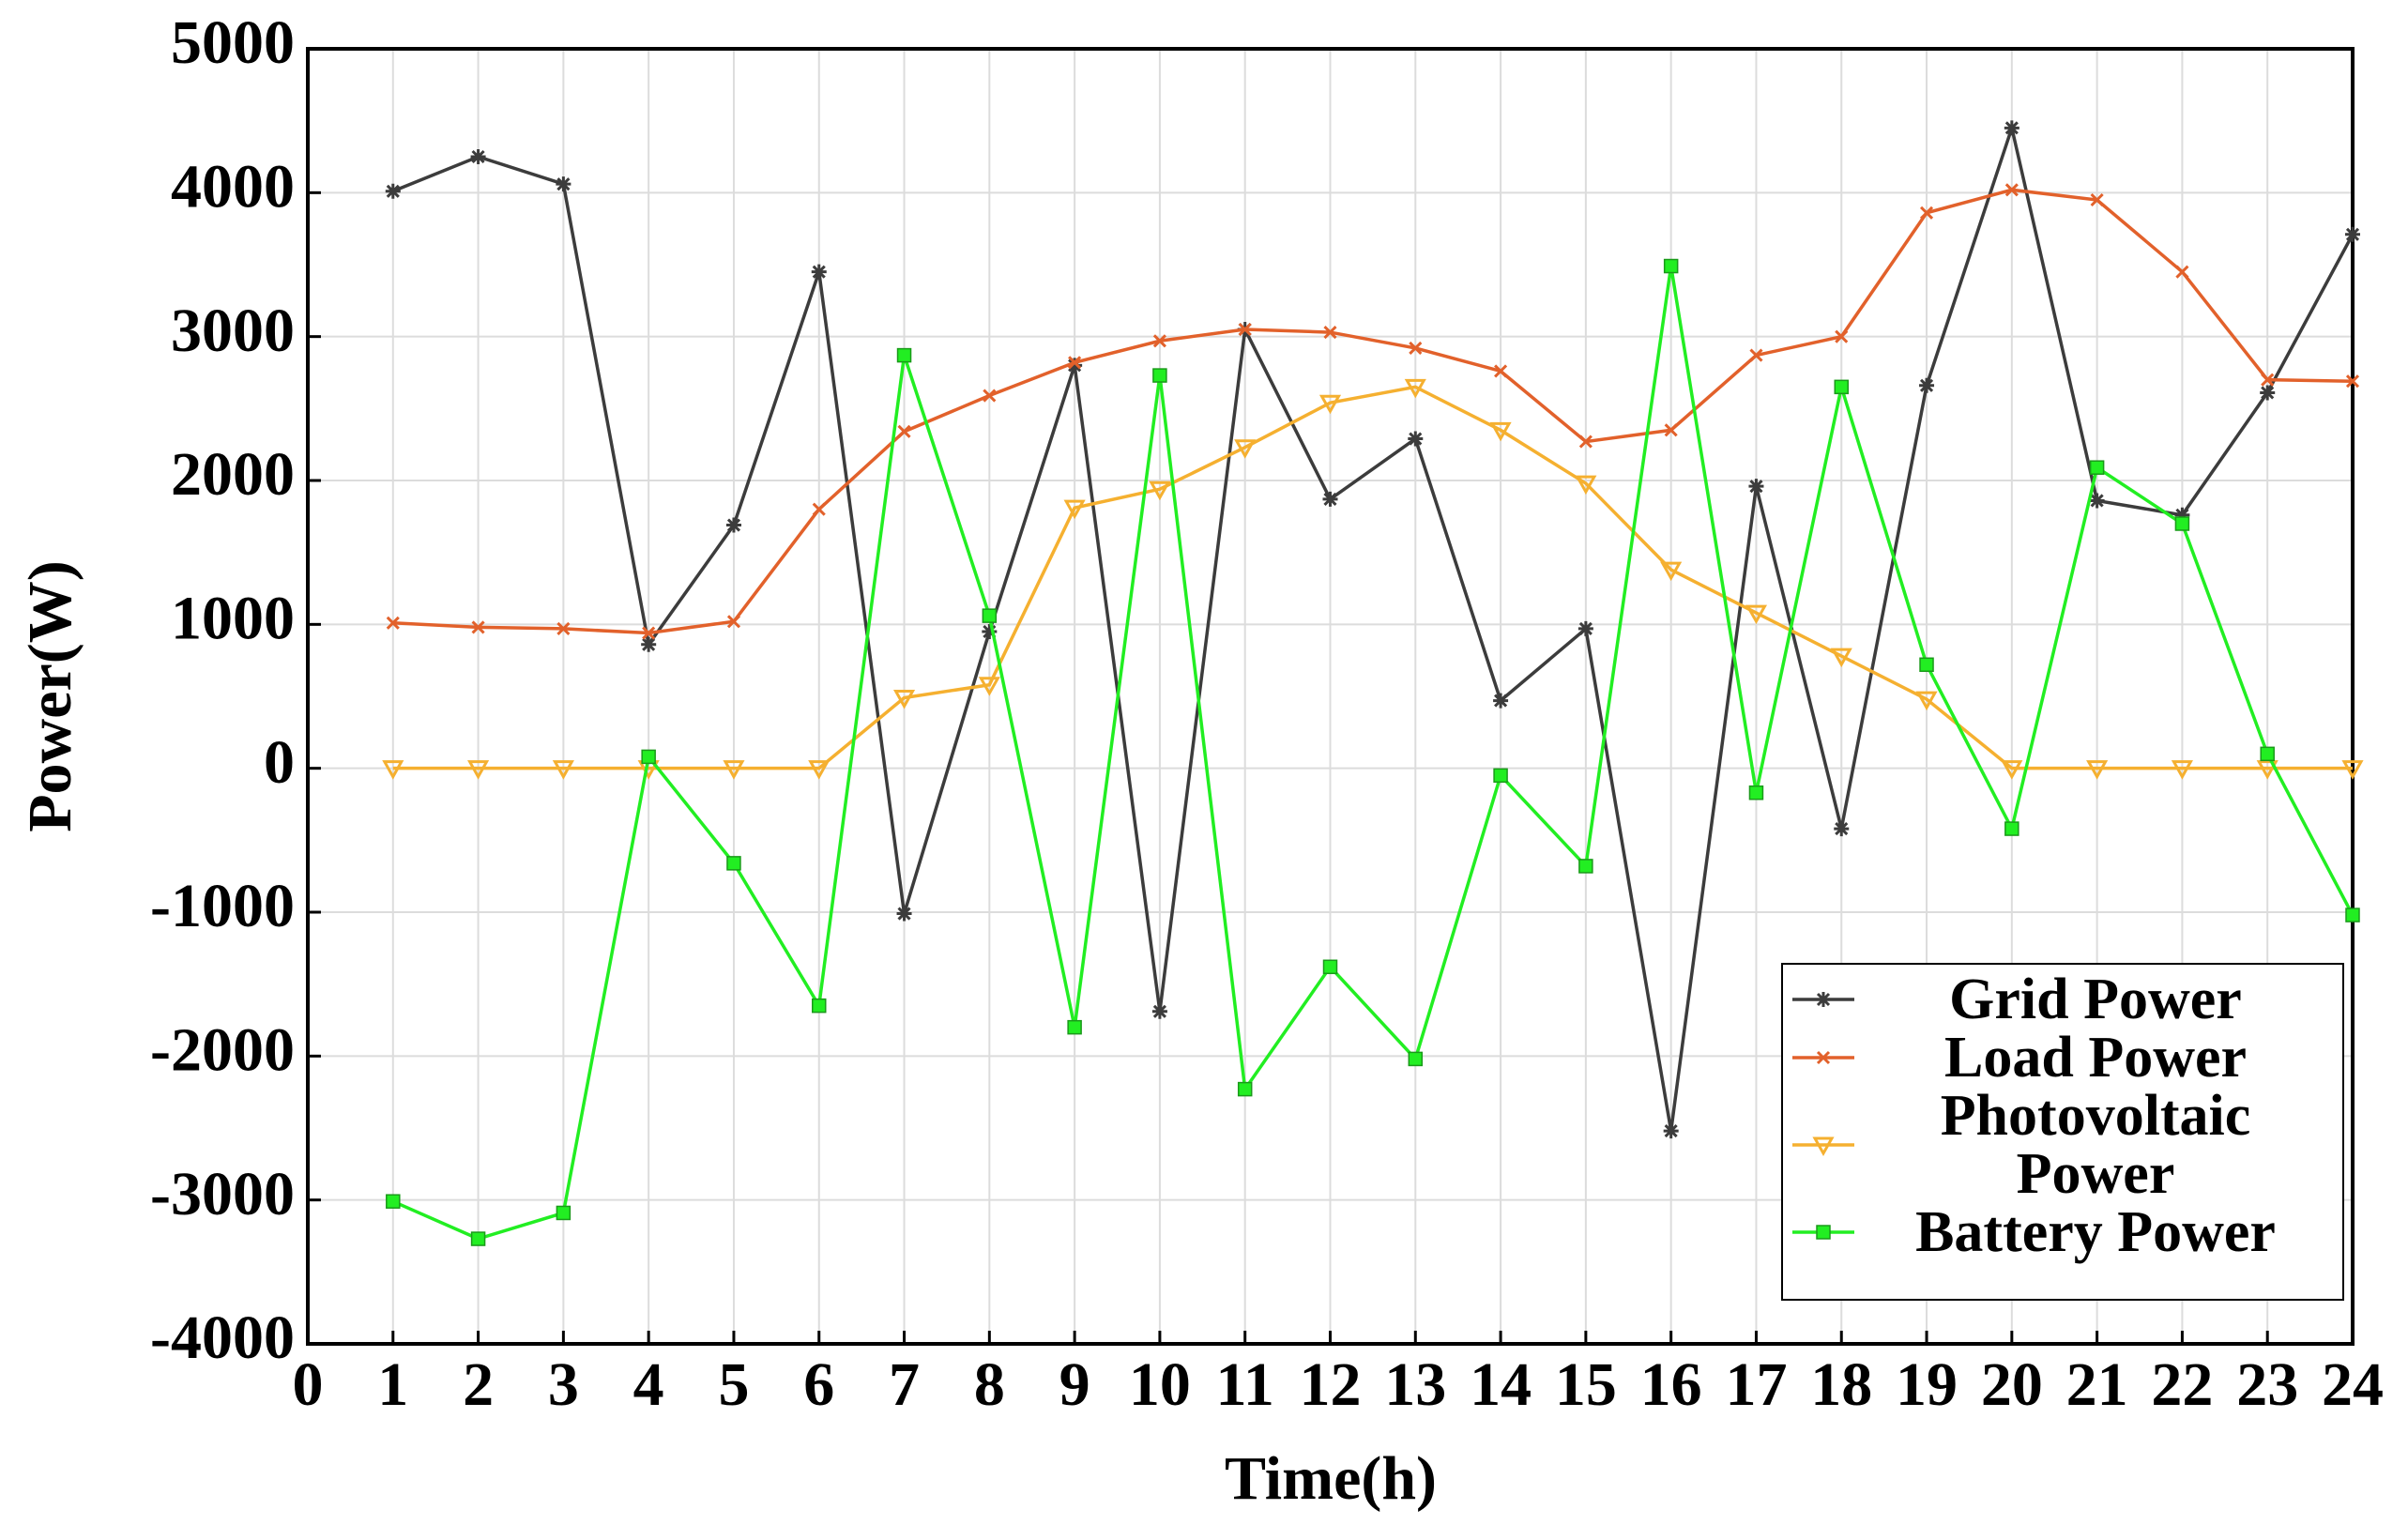 Image resolution: width=2408 pixels, height=1540 pixels. I want to click on legend-entry: Photovoltaic Power, so click(2063, 1145).